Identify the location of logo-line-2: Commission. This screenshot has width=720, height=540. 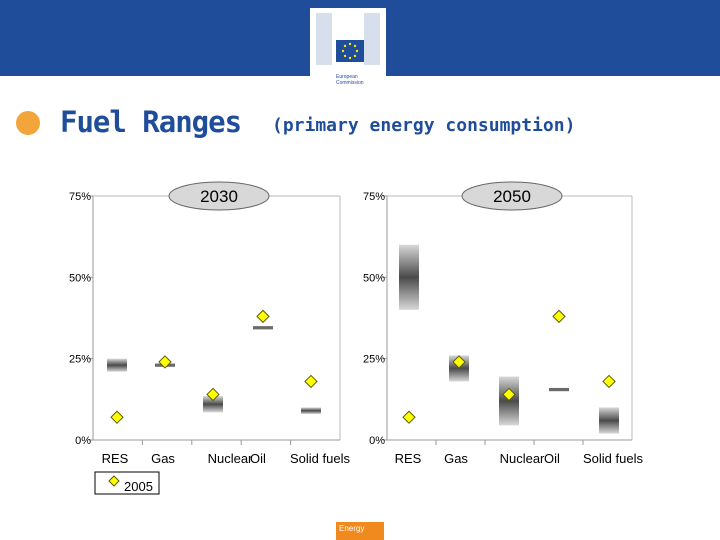
(350, 83).